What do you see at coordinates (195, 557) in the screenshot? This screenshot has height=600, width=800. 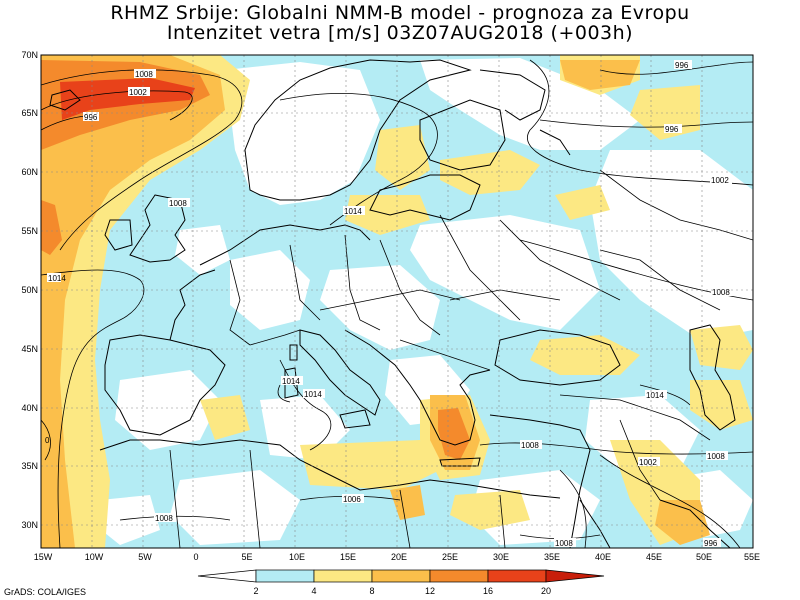 I see `lon-label: 0` at bounding box center [195, 557].